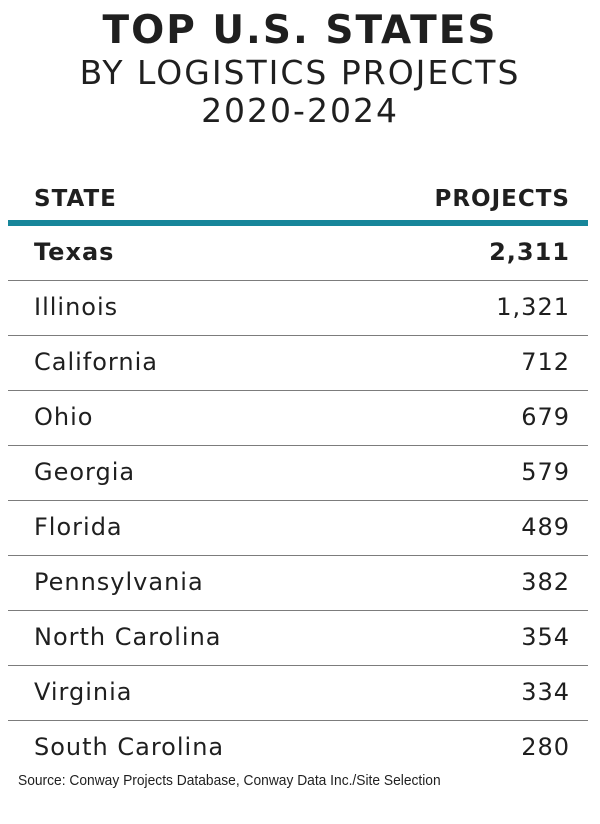 The image size is (600, 824). I want to click on table-row: Florida 489, so click(298, 528).